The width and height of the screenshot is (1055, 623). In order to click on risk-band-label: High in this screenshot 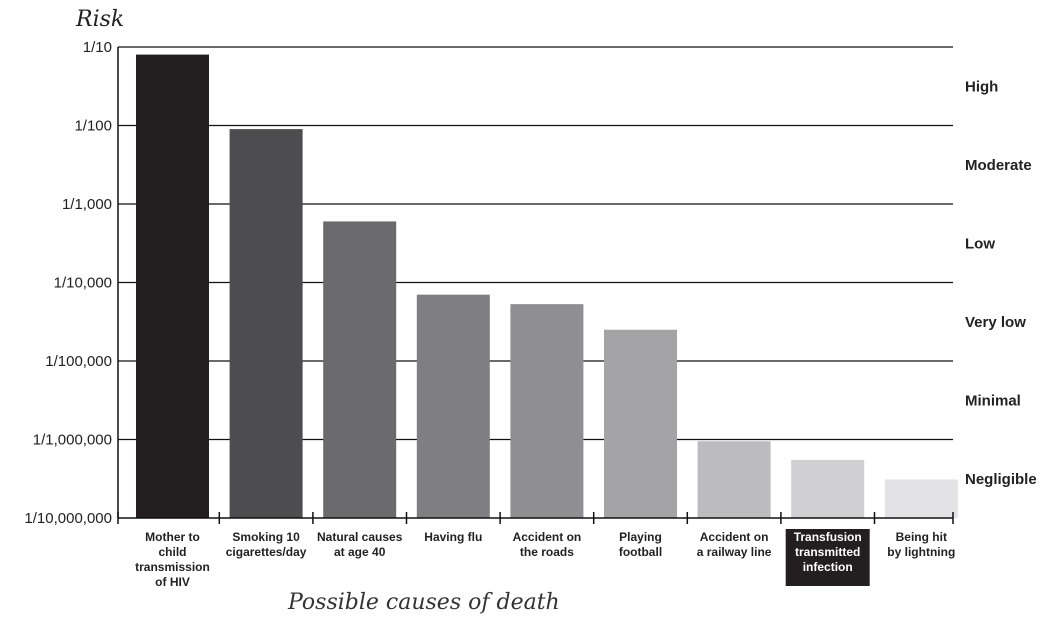, I will do `click(981, 86)`.